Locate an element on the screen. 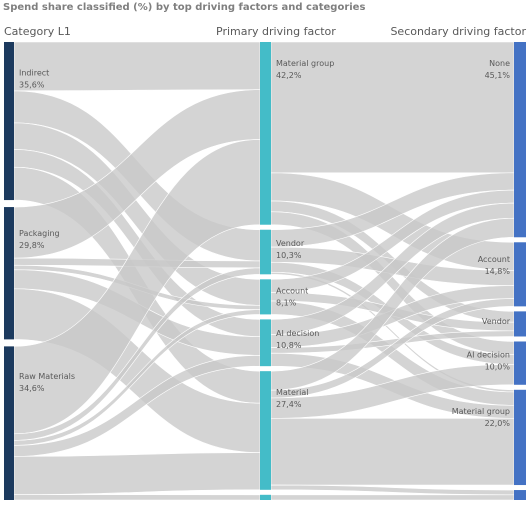 The width and height of the screenshot is (530, 507). node-value-s_matgroup: 22,0% is located at coordinates (498, 423).